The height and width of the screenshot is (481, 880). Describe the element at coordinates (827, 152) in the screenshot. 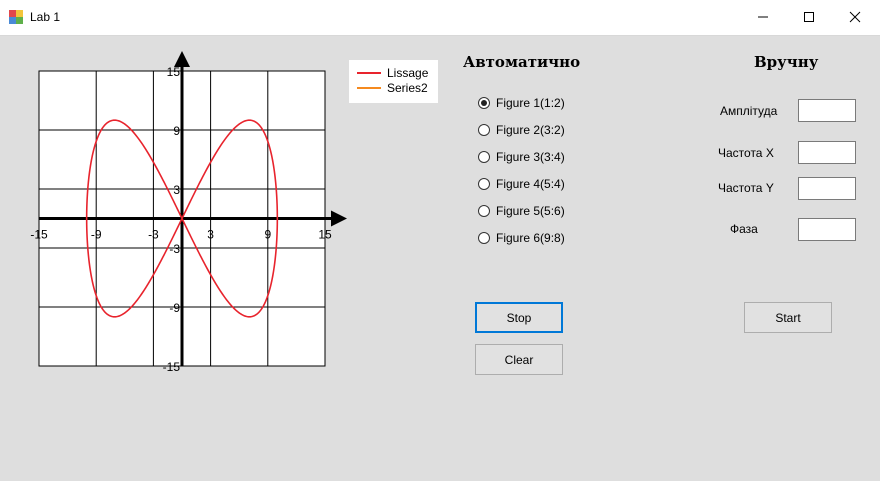

I see `freq-x-input` at that location.